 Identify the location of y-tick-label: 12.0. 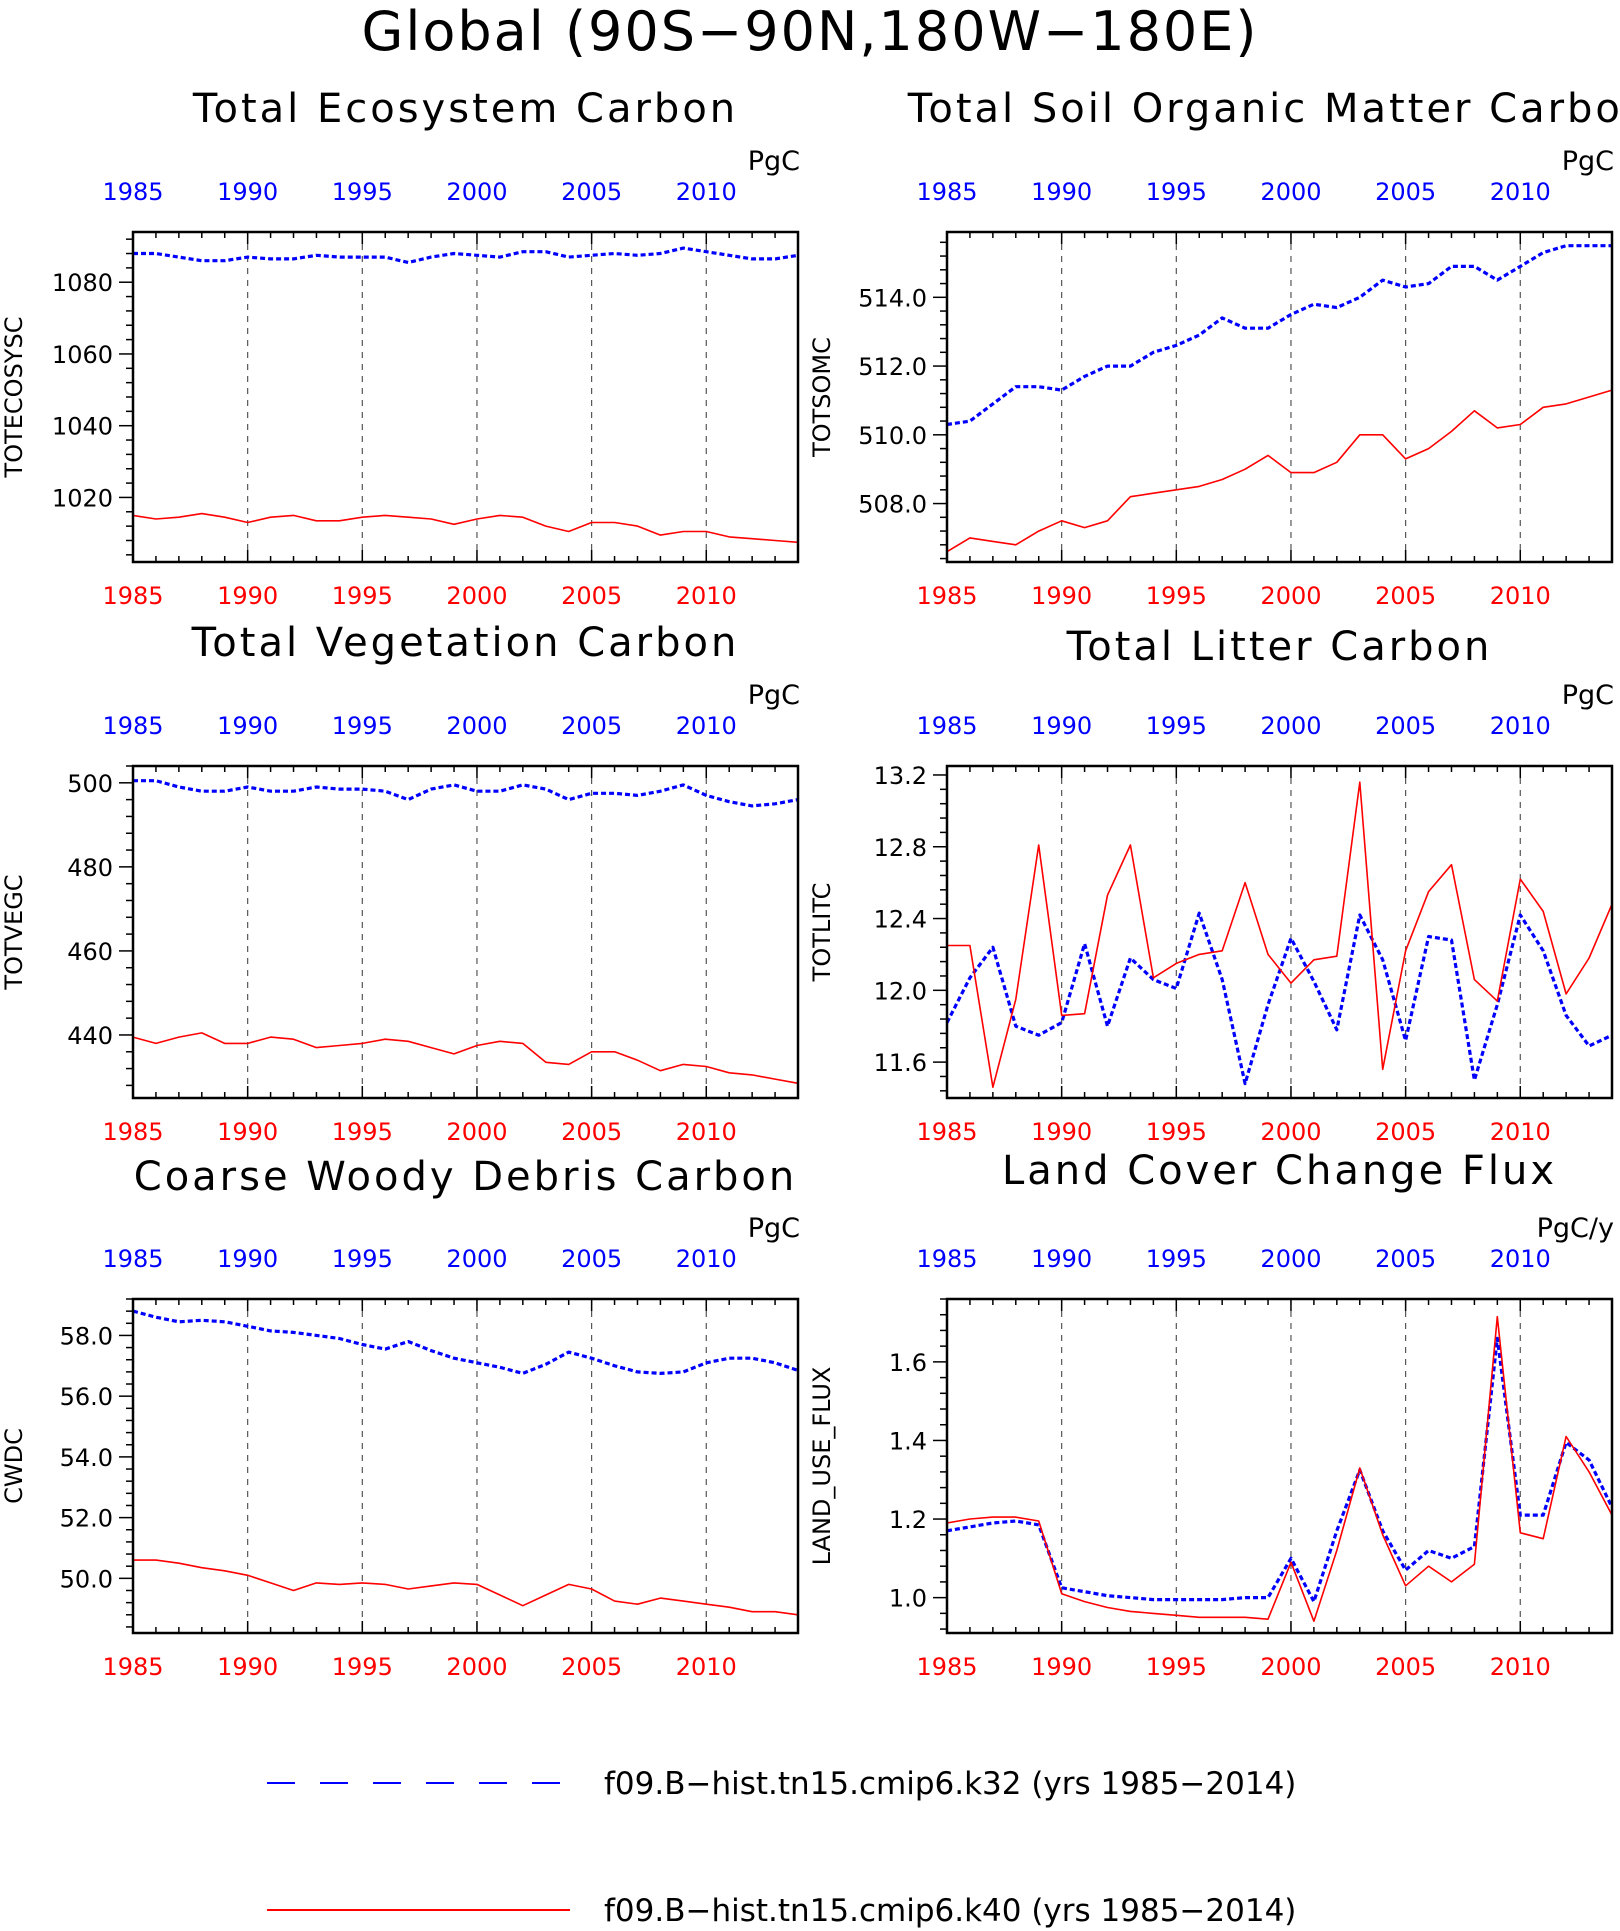
(900, 991).